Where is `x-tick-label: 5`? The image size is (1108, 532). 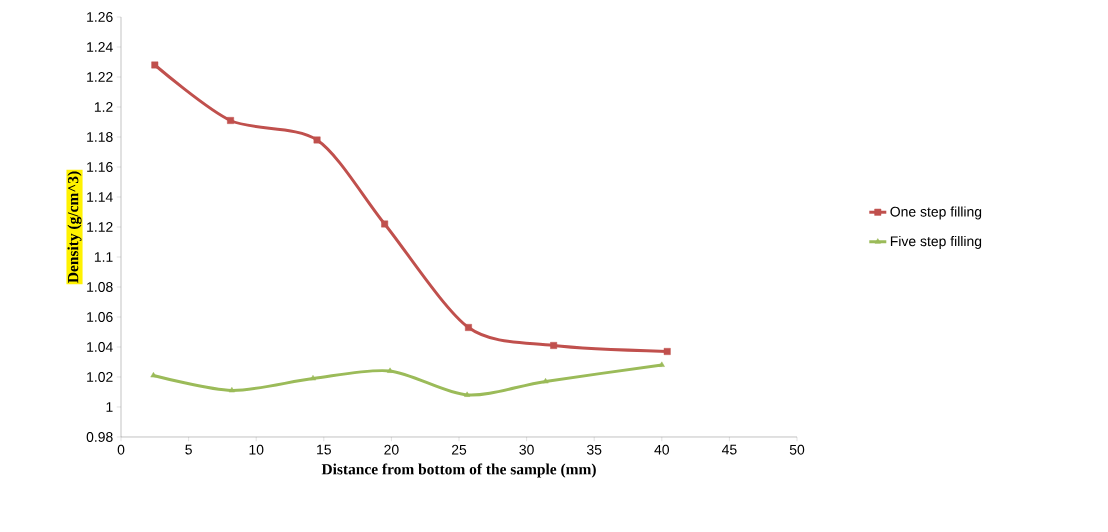
x-tick-label: 5 is located at coordinates (188, 449).